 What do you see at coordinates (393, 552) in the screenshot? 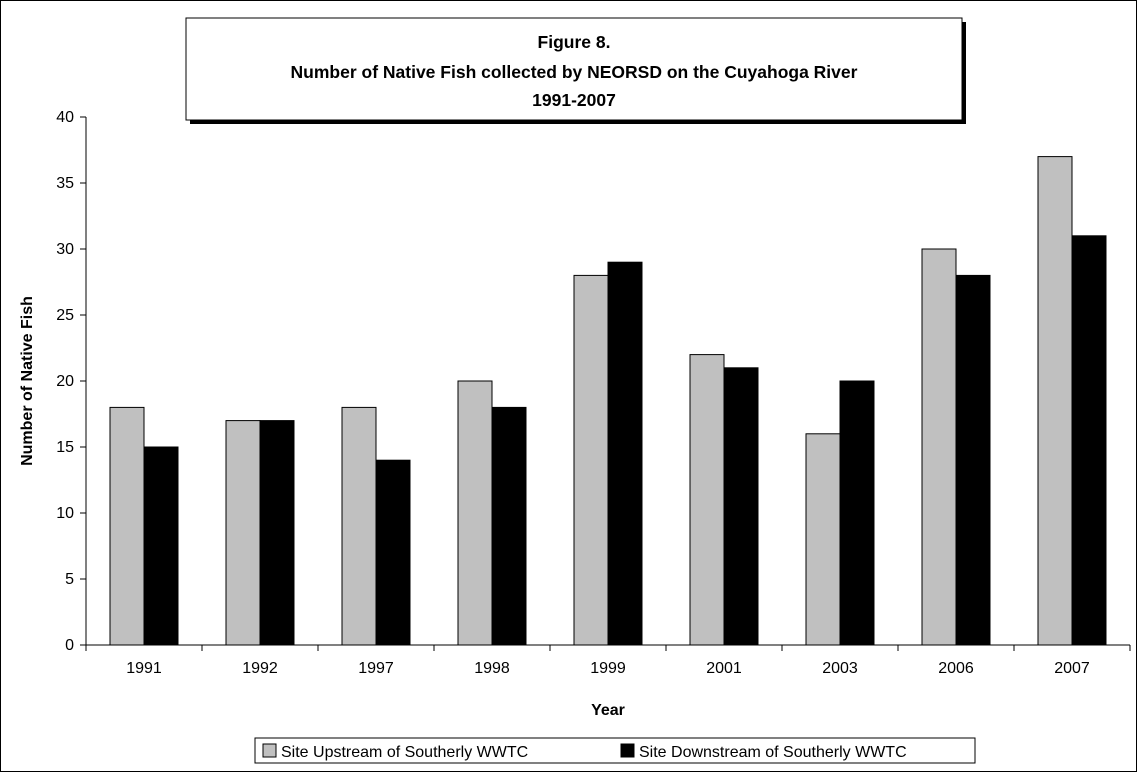
I see `bar-1997-downstream` at bounding box center [393, 552].